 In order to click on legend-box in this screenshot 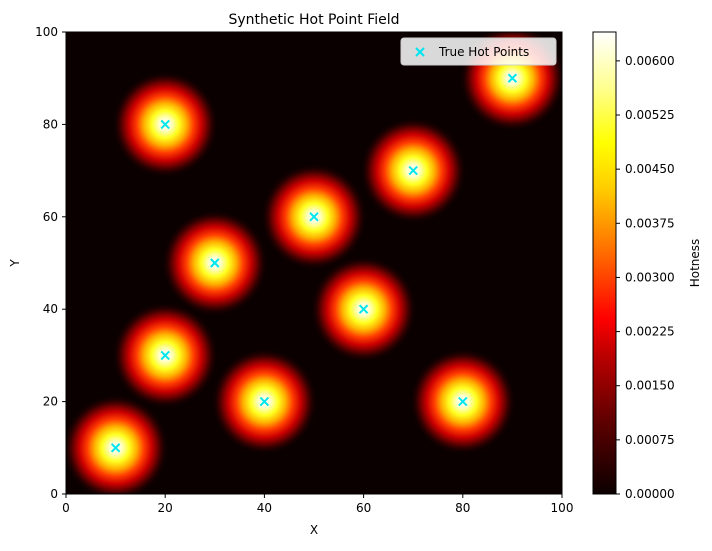, I will do `click(478, 51)`.